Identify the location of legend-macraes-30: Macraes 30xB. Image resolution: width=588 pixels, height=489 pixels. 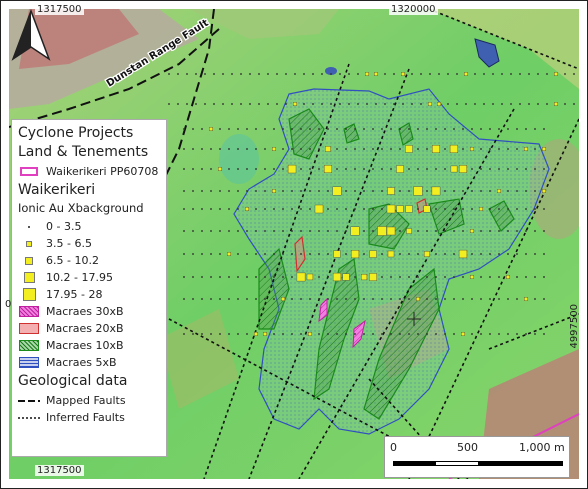
(89, 311).